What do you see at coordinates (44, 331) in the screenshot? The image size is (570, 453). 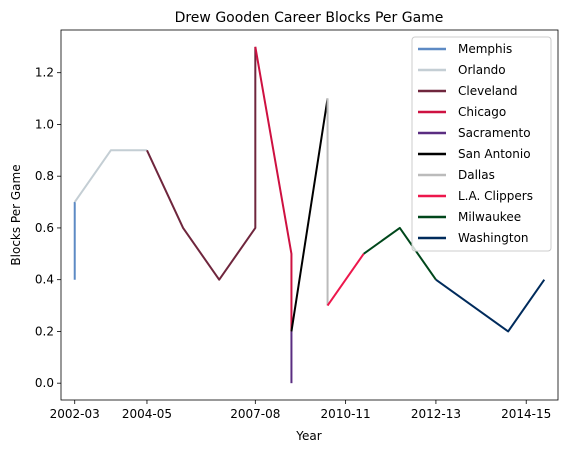 I see `y-tick-label: 0.2` at bounding box center [44, 331].